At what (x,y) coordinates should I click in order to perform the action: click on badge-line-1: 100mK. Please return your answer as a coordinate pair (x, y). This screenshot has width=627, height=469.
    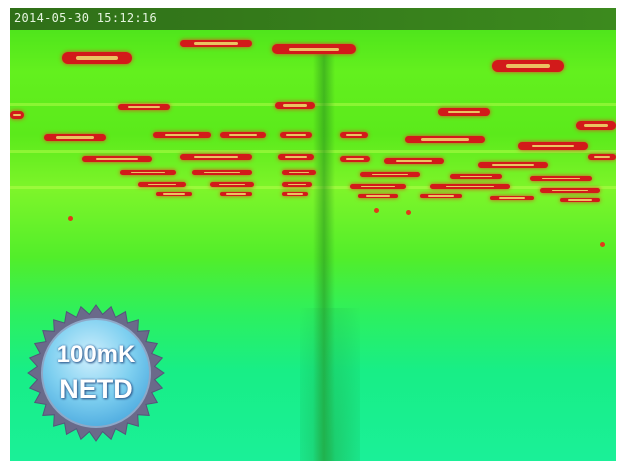
    Looking at the image, I should click on (96, 354).